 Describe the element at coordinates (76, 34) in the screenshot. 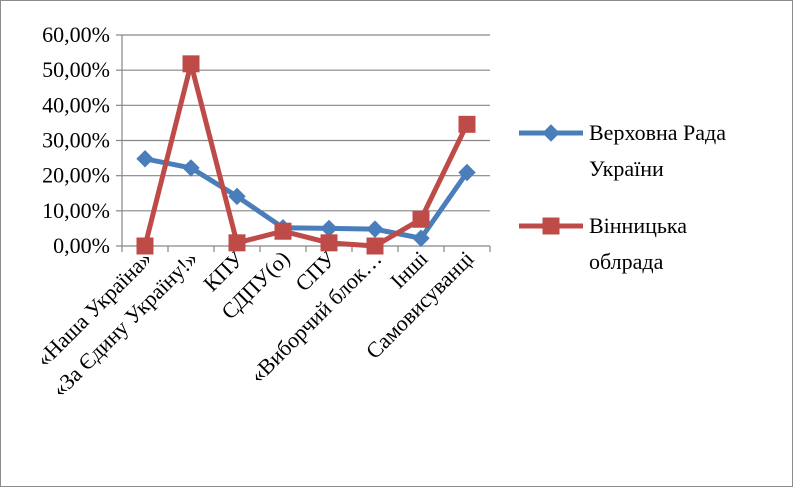

I see `y-tick-label: 60,00%` at that location.